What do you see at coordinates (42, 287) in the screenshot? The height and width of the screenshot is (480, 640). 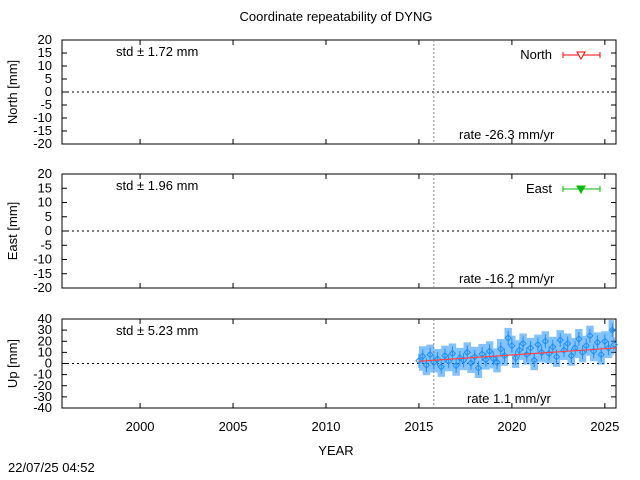 I see `east-ytick-label: -20` at bounding box center [42, 287].